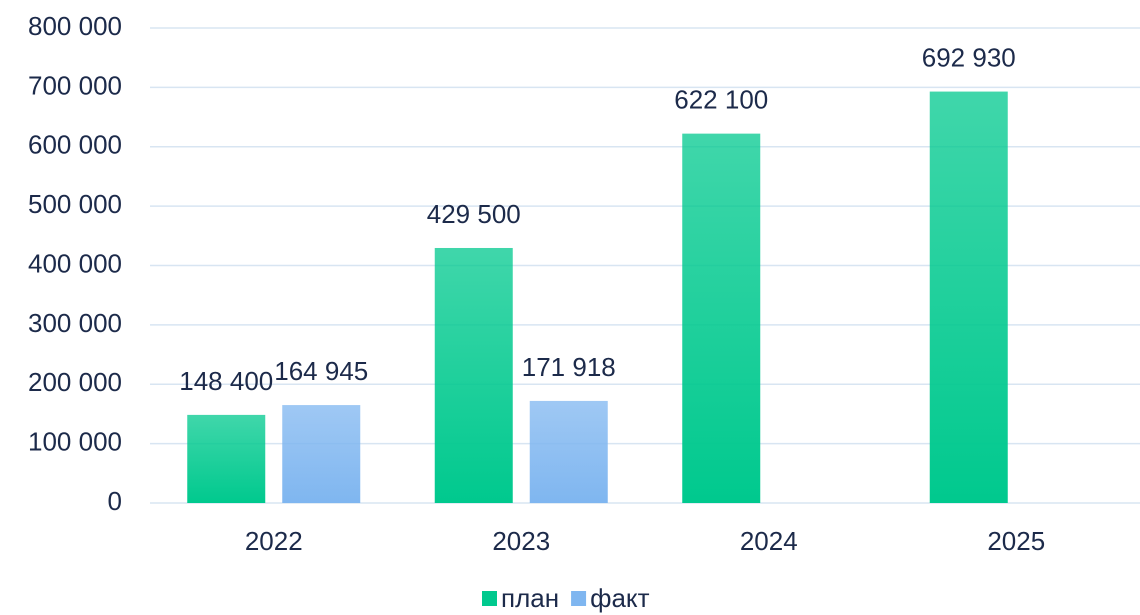 This screenshot has width=1140, height=615. I want to click on legend-label: факт, so click(620, 598).